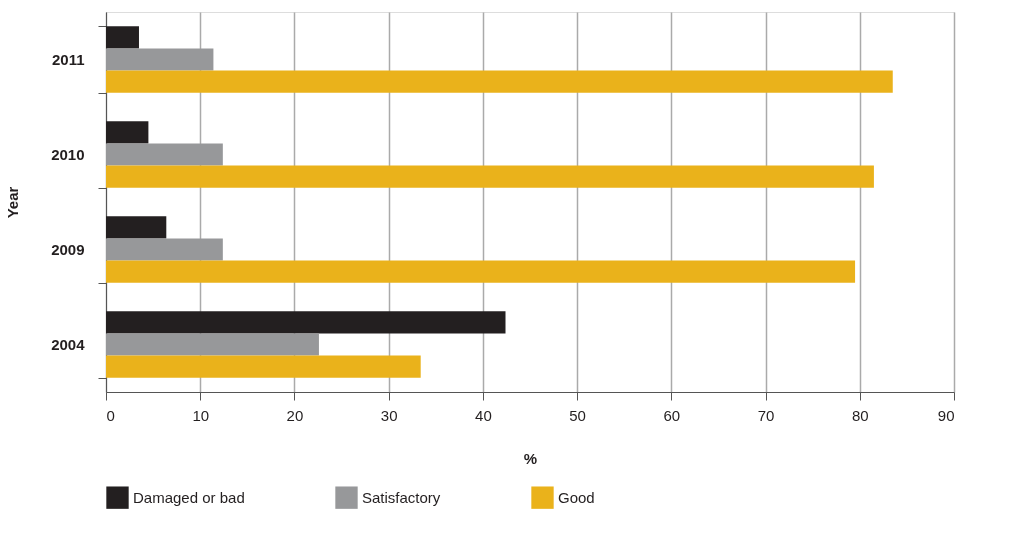 The width and height of the screenshot is (1012, 541). I want to click on y-tick-label: 2004, so click(68, 344).